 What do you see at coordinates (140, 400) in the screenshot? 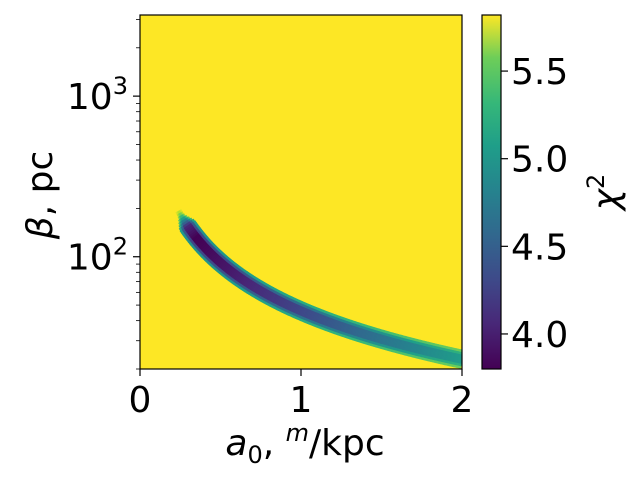
I see `x-tick-label: 0` at bounding box center [140, 400].